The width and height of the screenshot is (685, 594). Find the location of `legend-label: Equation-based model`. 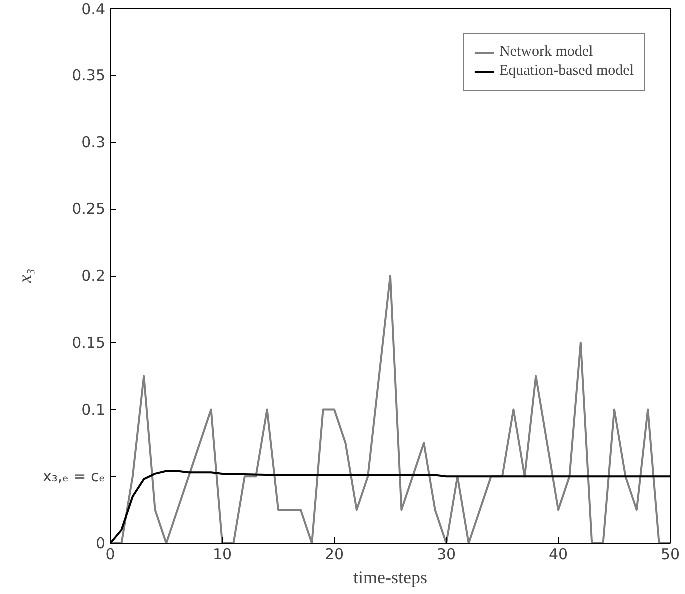

legend-label: Equation-based model is located at coordinates (566, 71).